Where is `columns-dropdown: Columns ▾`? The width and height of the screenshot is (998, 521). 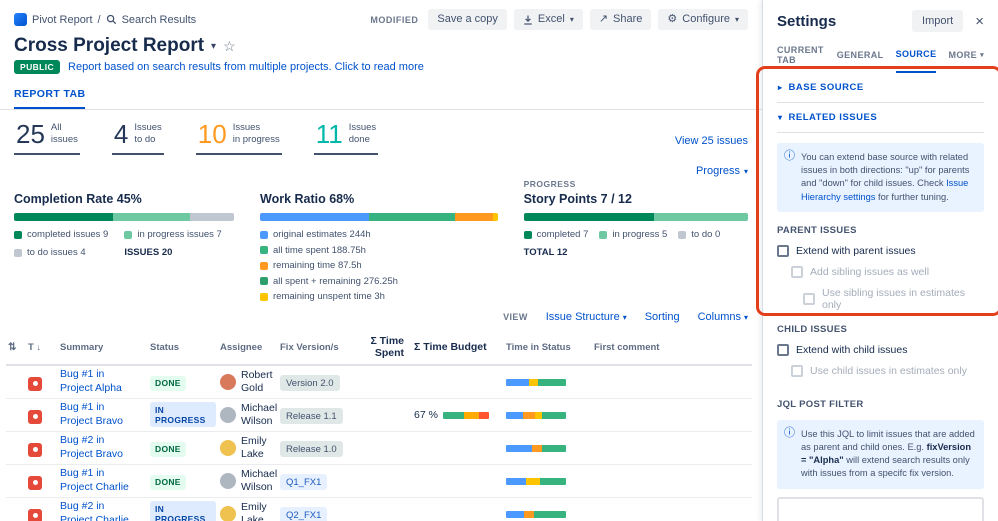
columns-dropdown: Columns ▾ is located at coordinates (722, 317).